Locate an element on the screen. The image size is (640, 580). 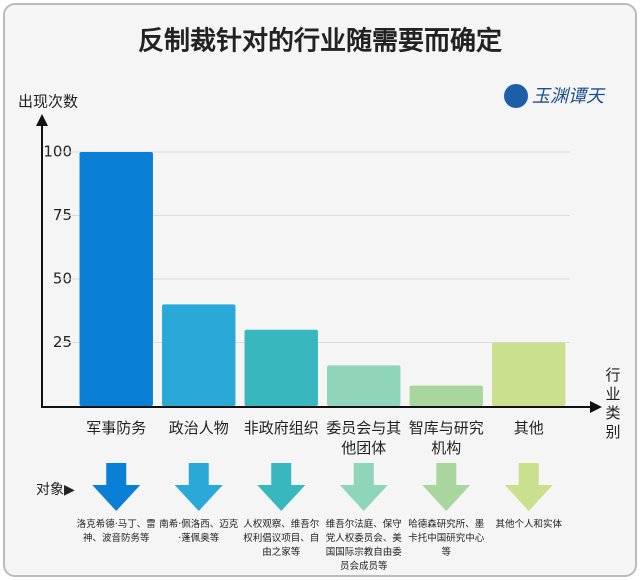
target-text: 维吾尔法庭、保守党人权委员会、美国国际宗教自由委员会成员等 is located at coordinates (363, 545).